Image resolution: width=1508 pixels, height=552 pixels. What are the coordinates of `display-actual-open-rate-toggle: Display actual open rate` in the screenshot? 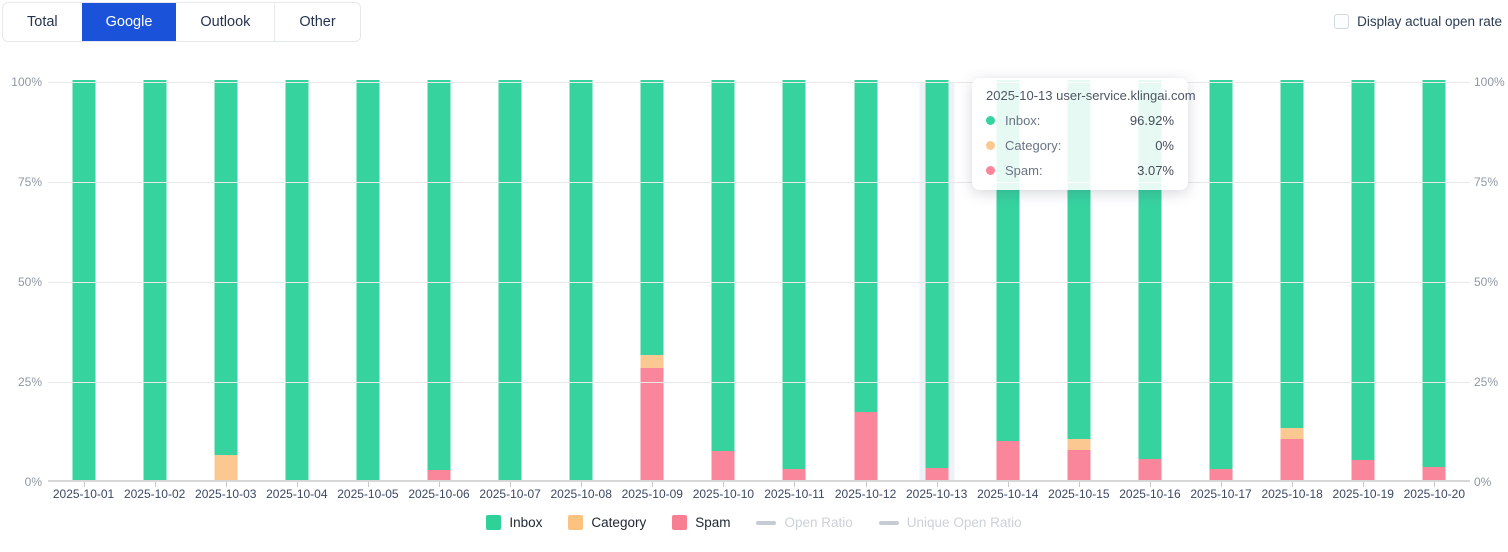 It's located at (1418, 21).